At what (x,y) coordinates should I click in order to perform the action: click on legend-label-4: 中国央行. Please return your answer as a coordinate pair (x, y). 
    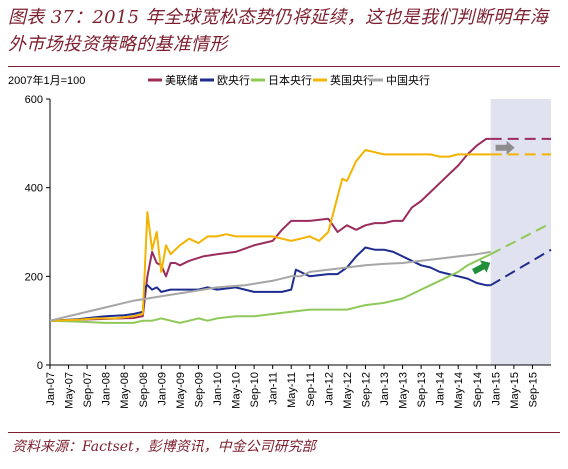
    Looking at the image, I should click on (408, 80).